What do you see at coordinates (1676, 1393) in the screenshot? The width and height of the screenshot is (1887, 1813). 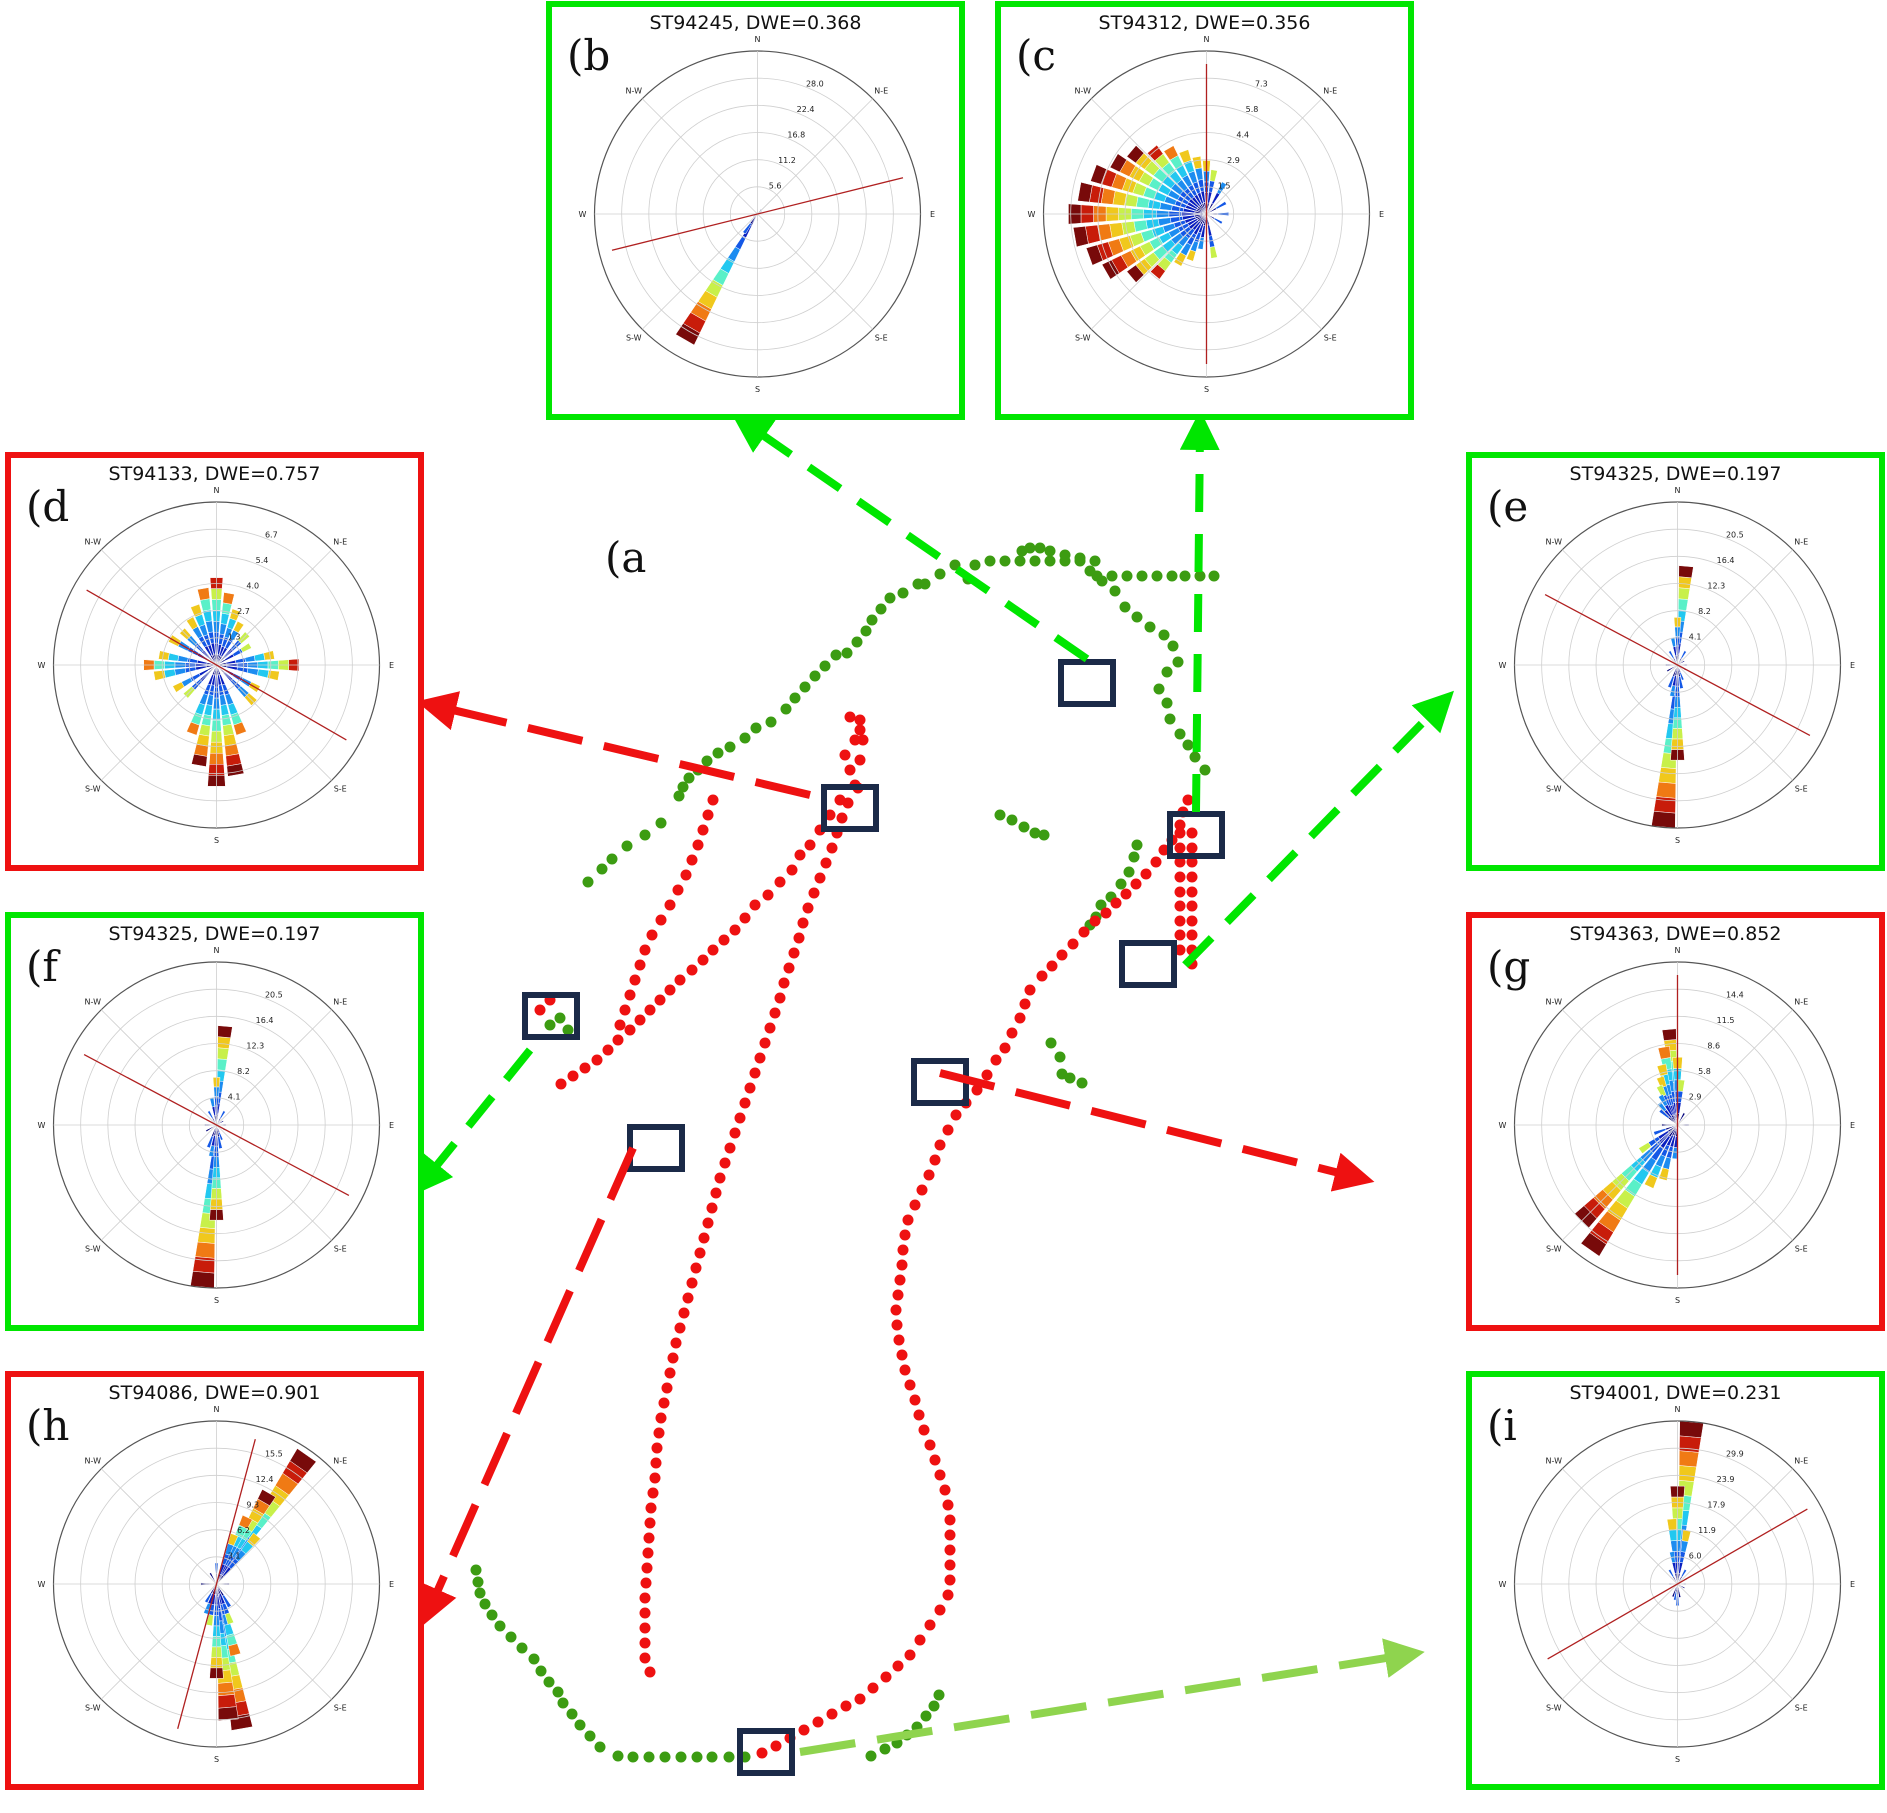 I see `panel-title: ST94001, DWE=0.231` at bounding box center [1676, 1393].